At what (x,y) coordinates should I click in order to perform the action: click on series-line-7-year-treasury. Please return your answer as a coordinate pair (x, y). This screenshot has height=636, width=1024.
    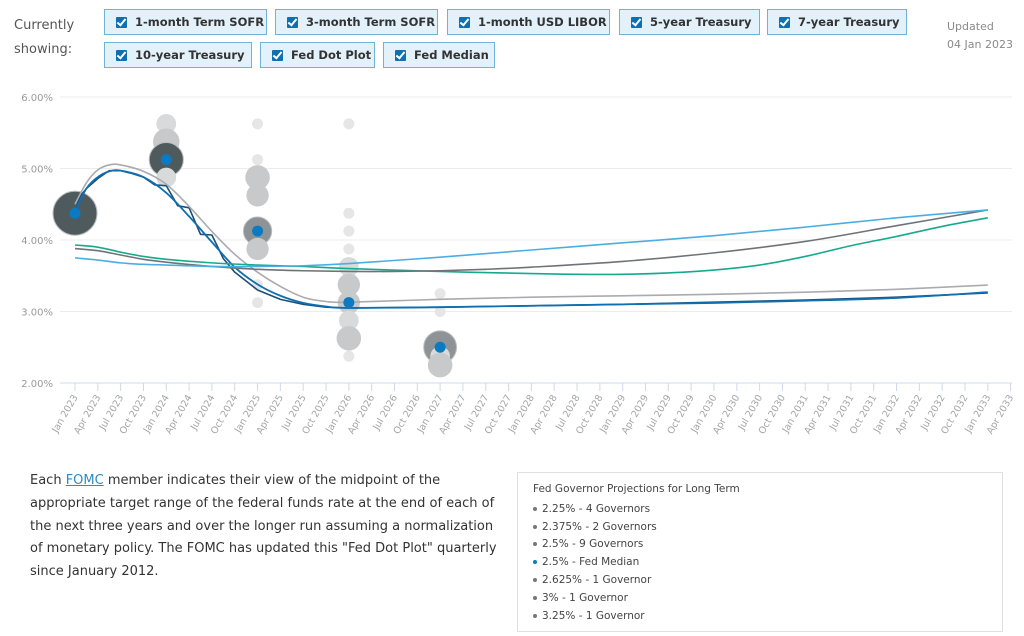
    Looking at the image, I should click on (531, 241).